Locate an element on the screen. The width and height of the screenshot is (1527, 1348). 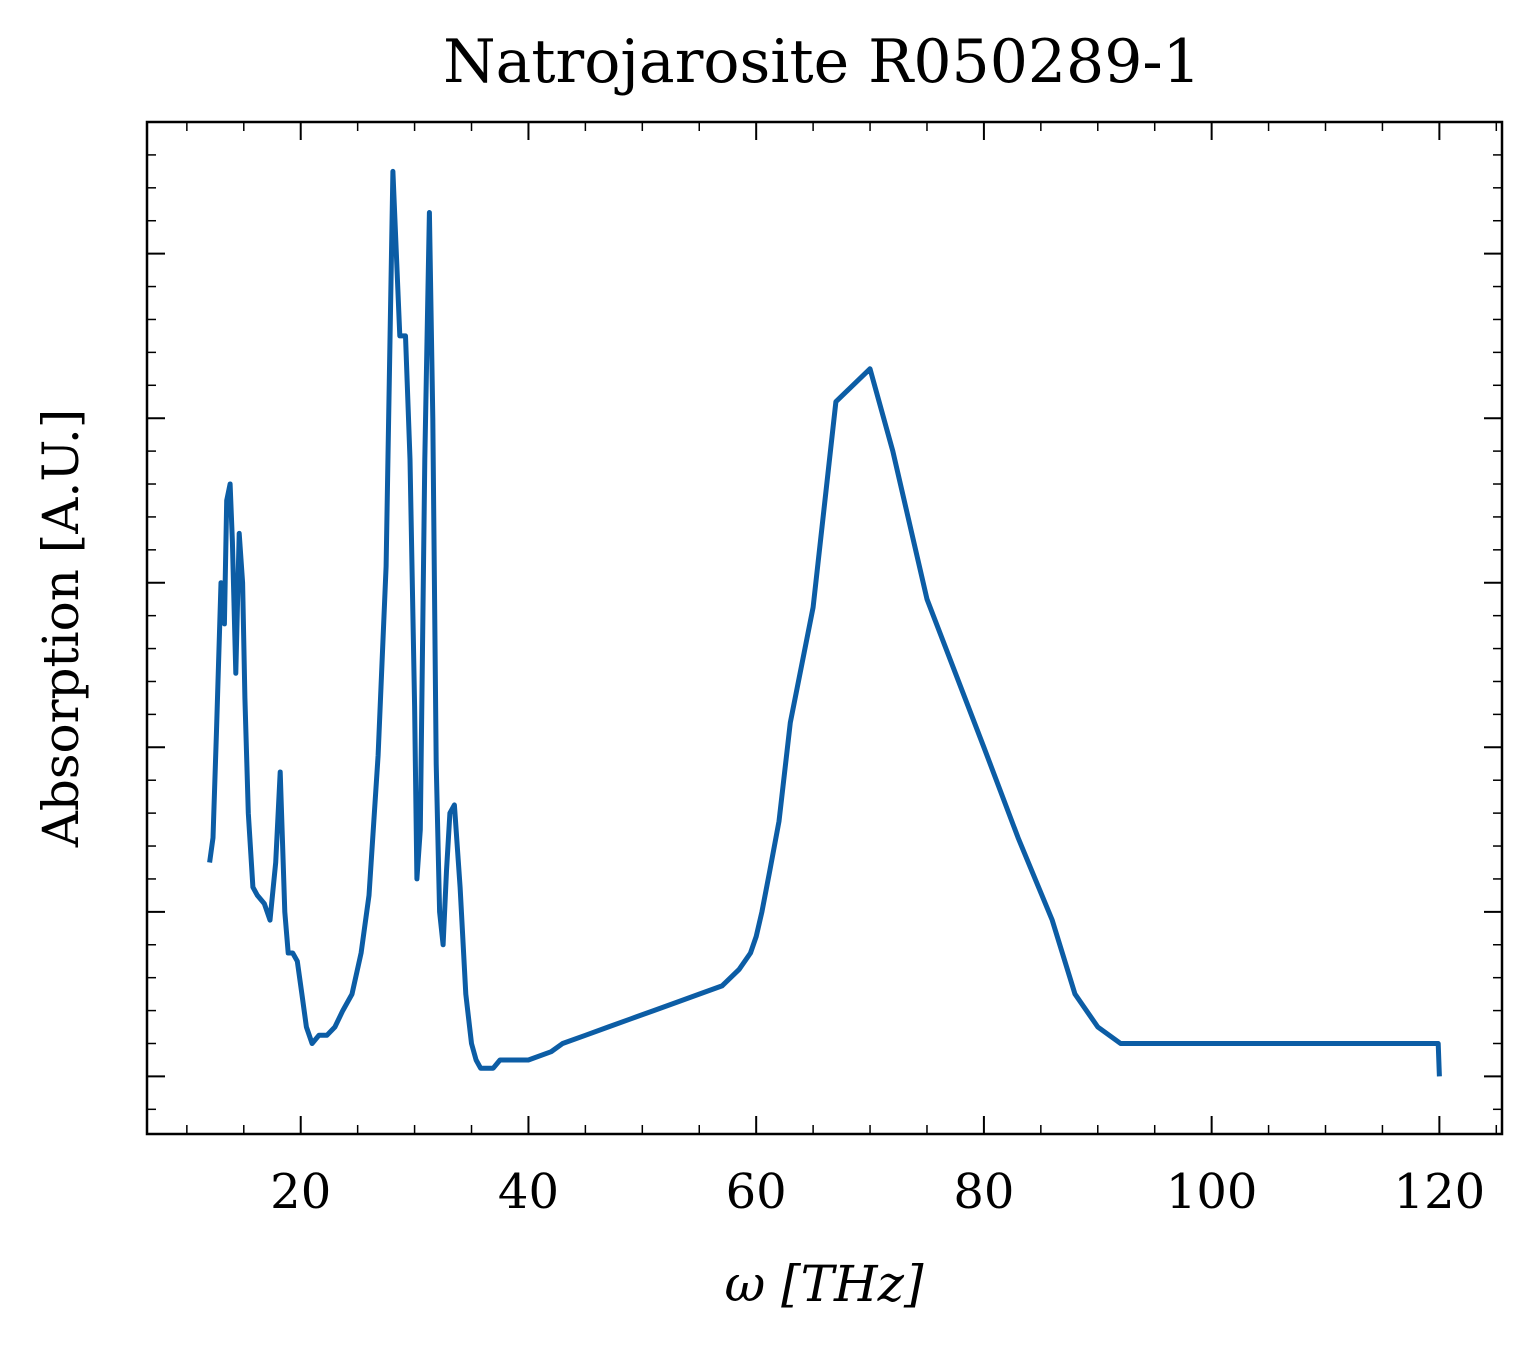
x-tick-label: 120 is located at coordinates (1440, 1192).